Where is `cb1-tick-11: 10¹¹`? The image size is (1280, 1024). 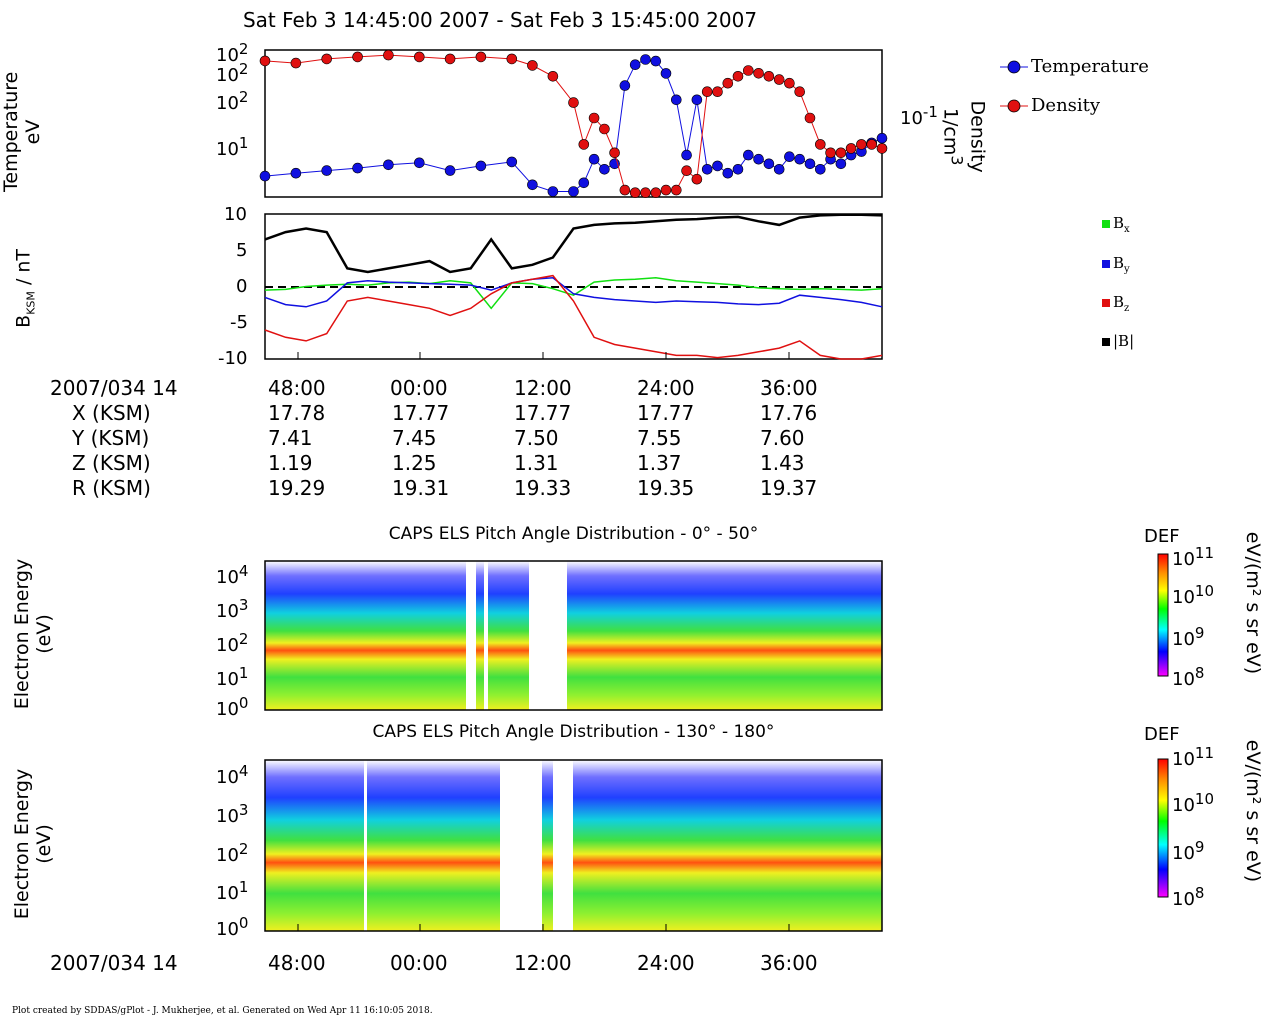 cb1-tick-11: 10¹¹ is located at coordinates (1193, 557).